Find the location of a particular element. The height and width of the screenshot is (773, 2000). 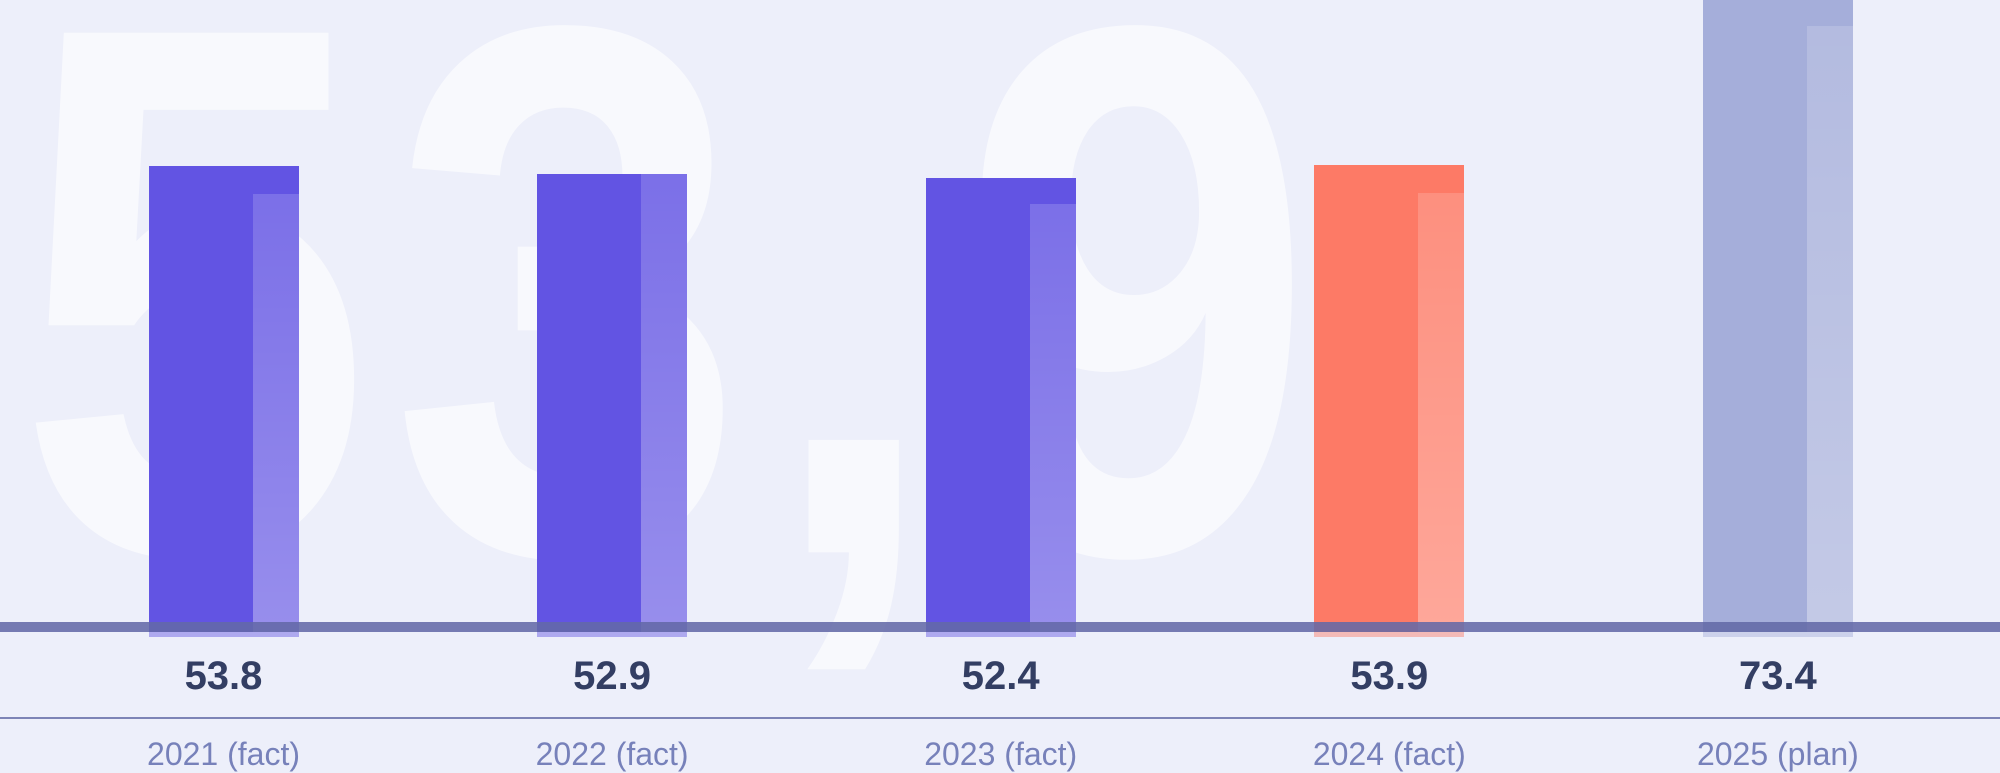

bar-highlight-2022 is located at coordinates (664, 402).